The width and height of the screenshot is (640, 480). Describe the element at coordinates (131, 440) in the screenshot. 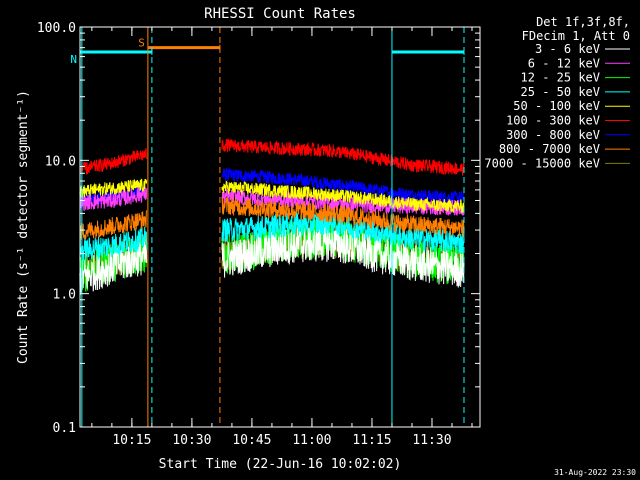

I see `x-tick-label: 10:15` at that location.